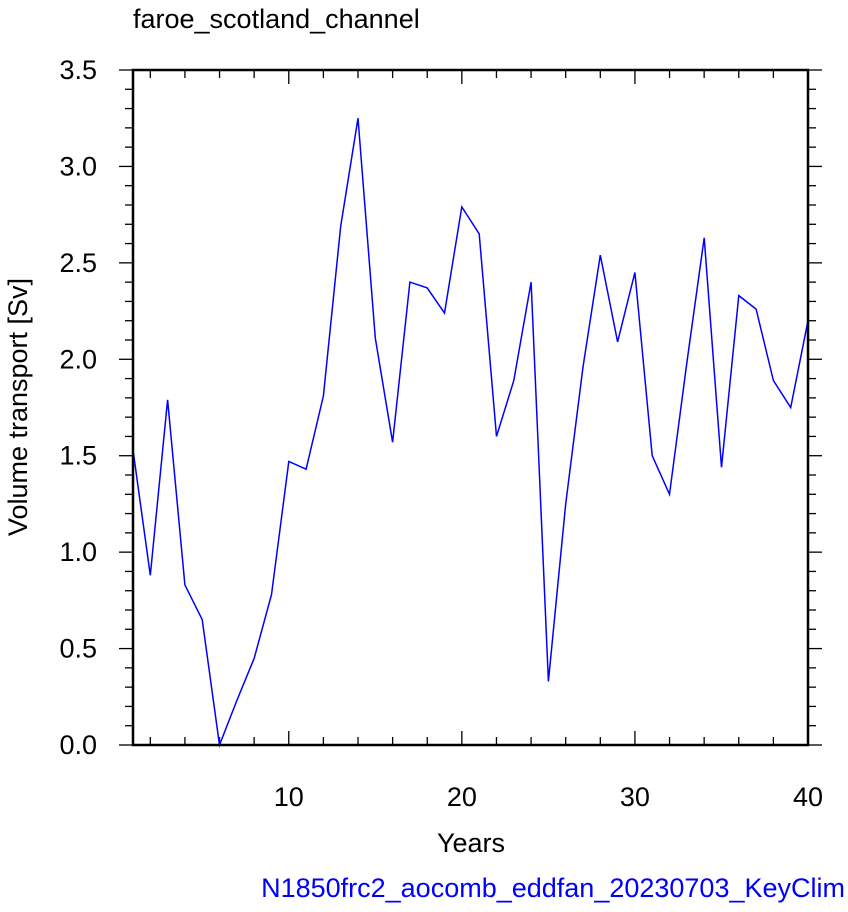 This screenshot has width=848, height=912. Describe the element at coordinates (808, 797) in the screenshot. I see `x-tick-label: 40` at that location.